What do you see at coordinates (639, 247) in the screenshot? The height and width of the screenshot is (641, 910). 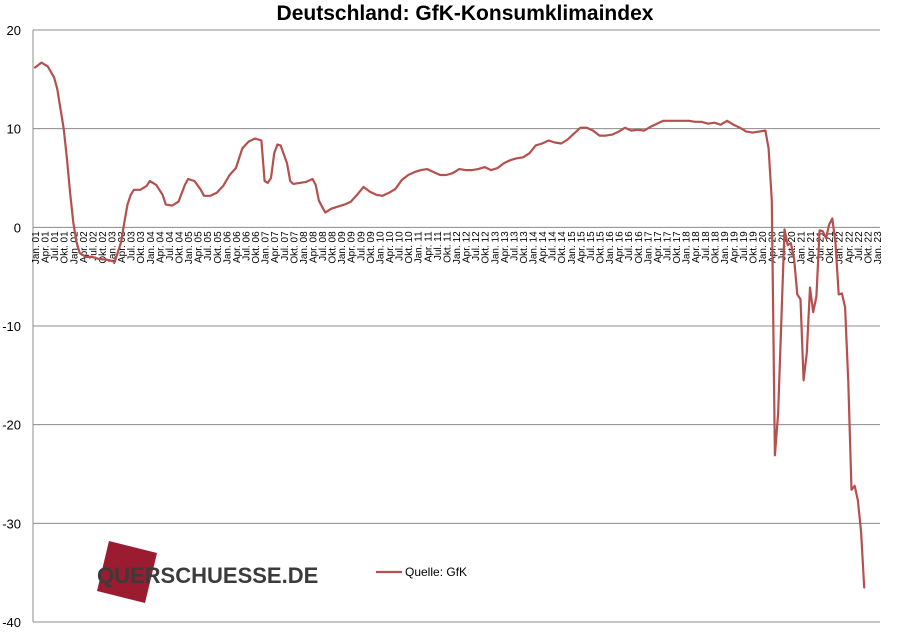 I see `x-tick-label: Okt. 16` at bounding box center [639, 247].